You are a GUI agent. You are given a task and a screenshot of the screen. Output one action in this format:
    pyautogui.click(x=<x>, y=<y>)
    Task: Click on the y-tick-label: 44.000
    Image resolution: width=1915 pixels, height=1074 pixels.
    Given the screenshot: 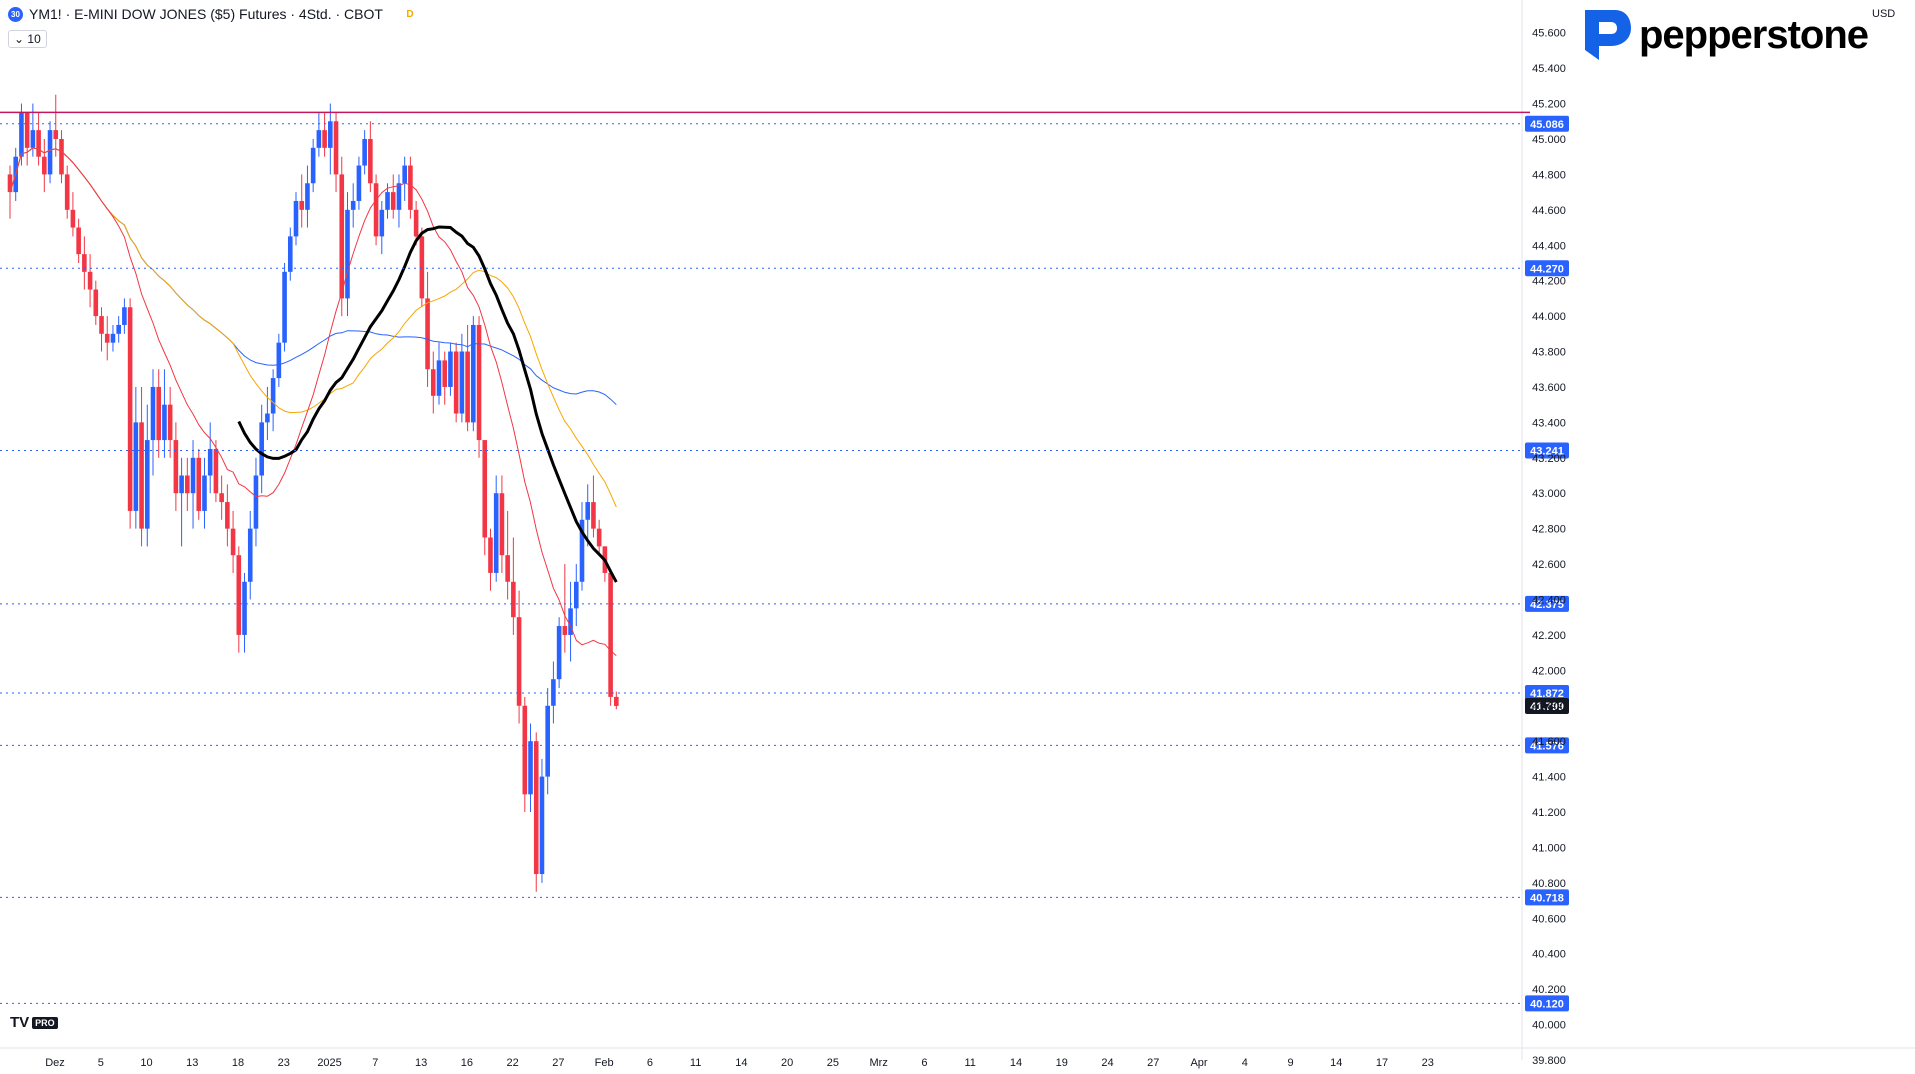 What is the action you would take?
    pyautogui.click(x=1549, y=317)
    